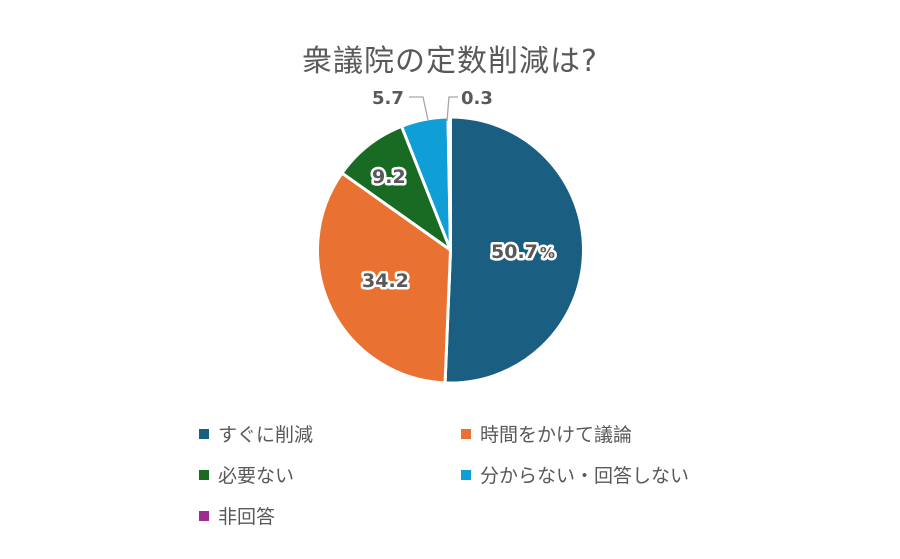 This screenshot has height=559, width=900. What do you see at coordinates (388, 98) in the screenshot?
I see `data-label-5-7: 5.7` at bounding box center [388, 98].